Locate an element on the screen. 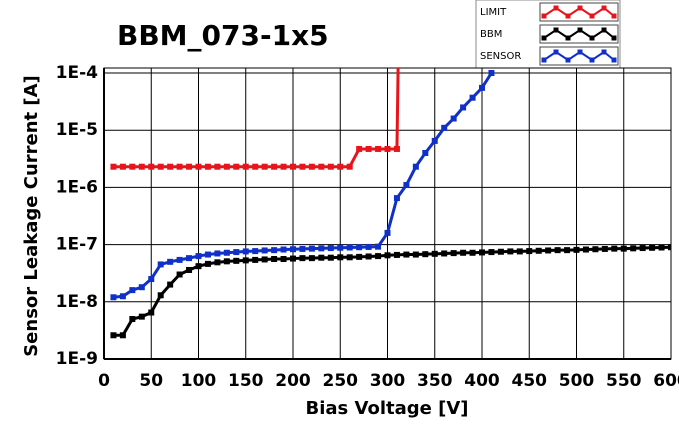 The height and width of the screenshot is (425, 679). y-tick-label: 1E-8 is located at coordinates (77, 302).